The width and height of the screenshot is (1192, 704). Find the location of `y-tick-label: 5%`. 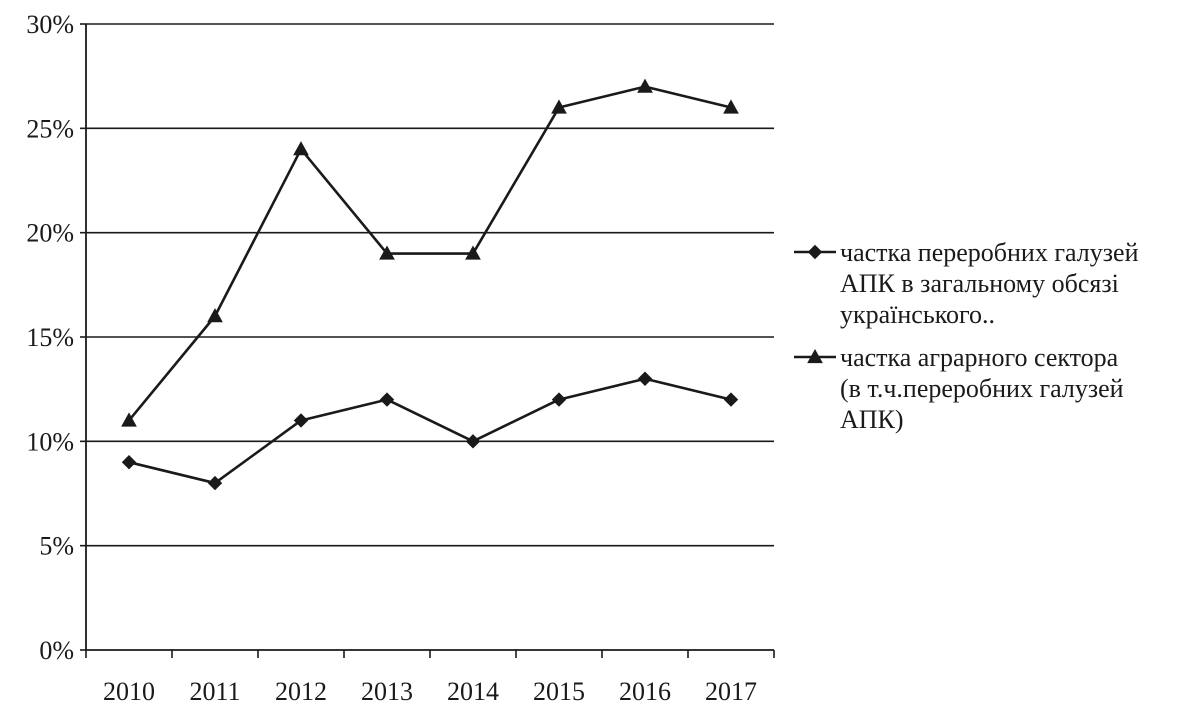

y-tick-label: 5% is located at coordinates (56, 546).